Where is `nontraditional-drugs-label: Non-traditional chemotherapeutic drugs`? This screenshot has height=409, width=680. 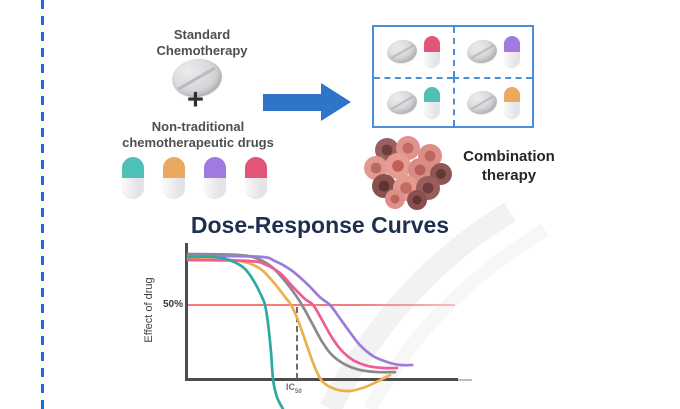
nontraditional-drugs-label: Non-traditional chemotherapeutic drugs is located at coordinates (198, 135).